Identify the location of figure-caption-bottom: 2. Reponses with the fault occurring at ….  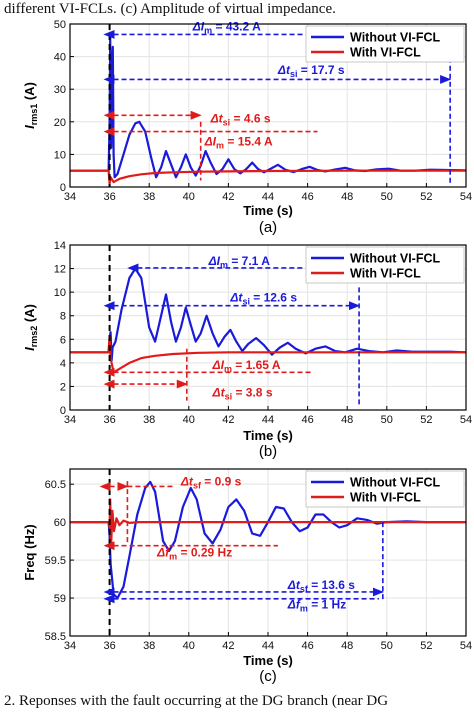
(196, 701).